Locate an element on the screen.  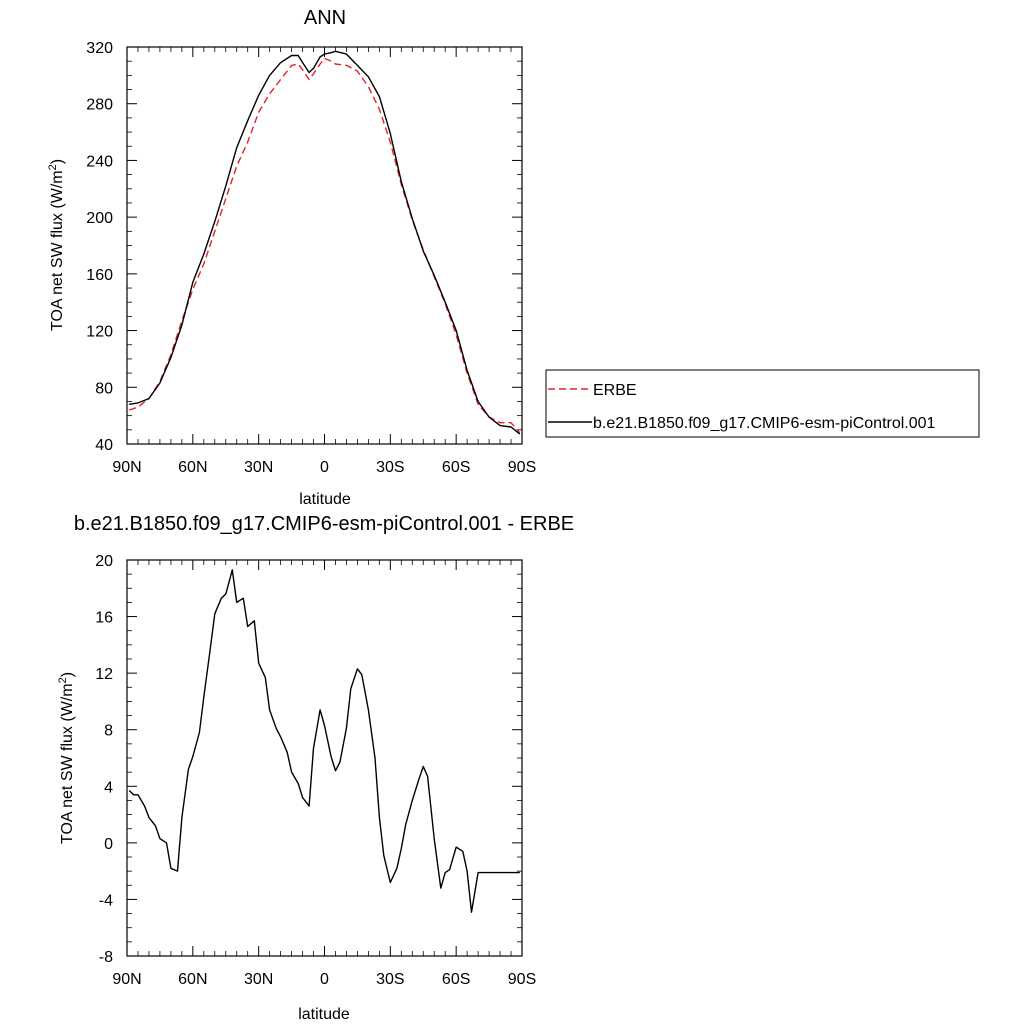
top-y-tick-label: 80 is located at coordinates (104, 388).